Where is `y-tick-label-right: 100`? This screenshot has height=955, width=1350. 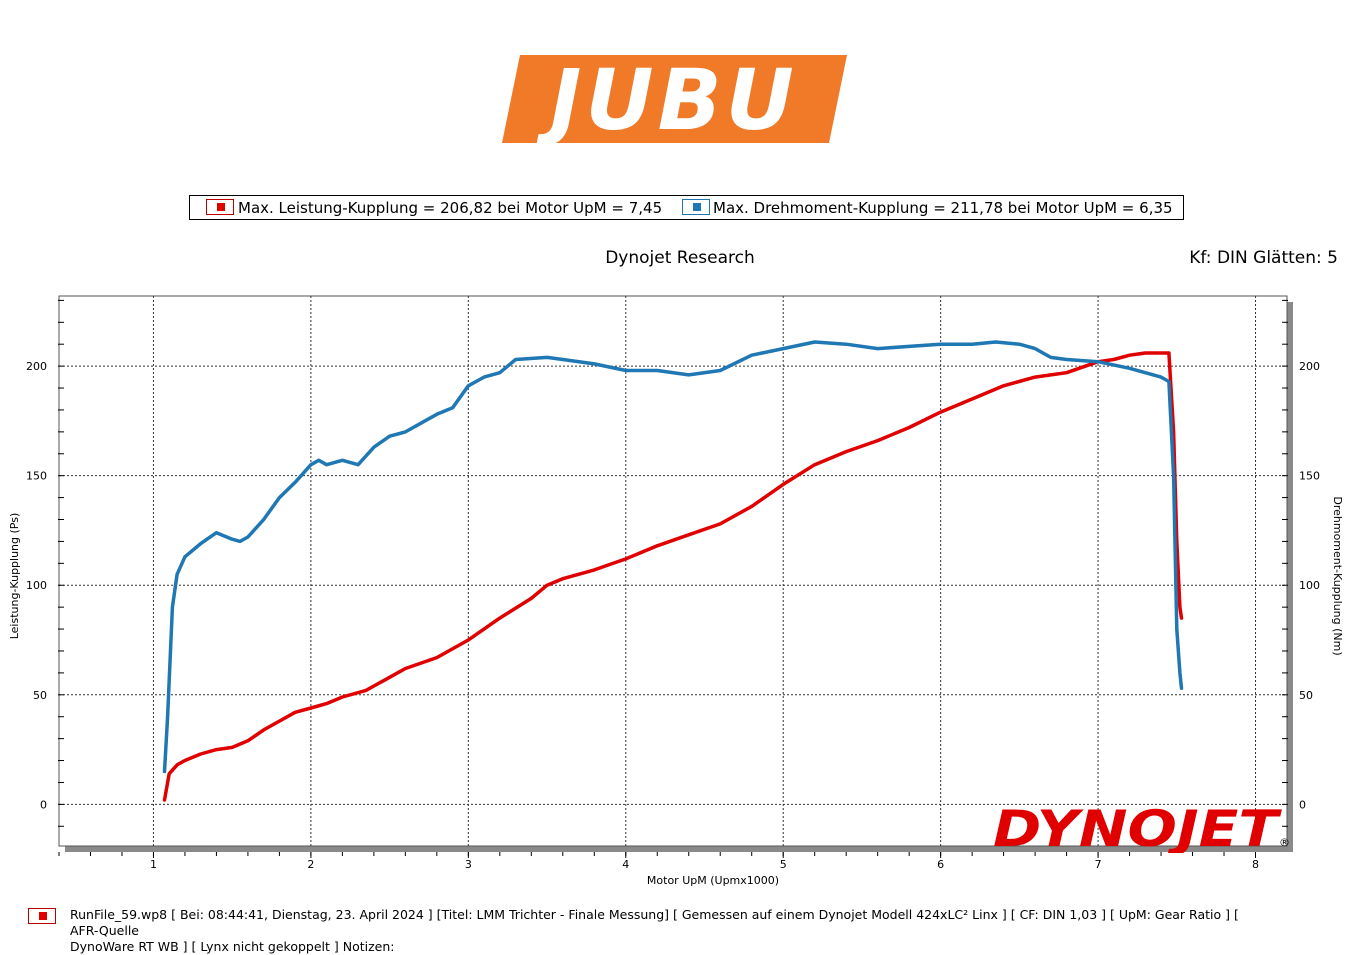 y-tick-label-right: 100 is located at coordinates (1309, 585).